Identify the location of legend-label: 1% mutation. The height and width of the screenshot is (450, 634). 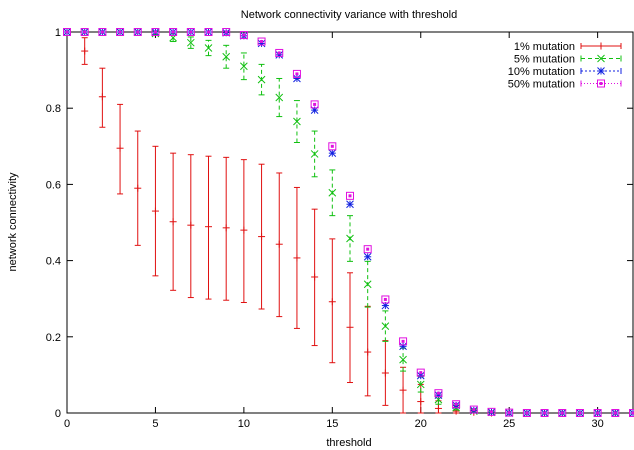
(544, 47).